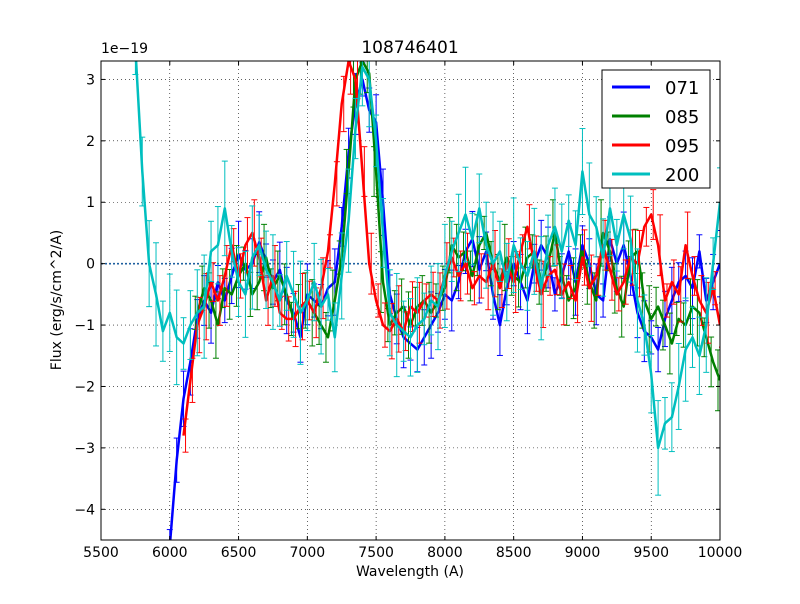  What do you see at coordinates (239, 553) in the screenshot?
I see `x-tick-label: 6500` at bounding box center [239, 553].